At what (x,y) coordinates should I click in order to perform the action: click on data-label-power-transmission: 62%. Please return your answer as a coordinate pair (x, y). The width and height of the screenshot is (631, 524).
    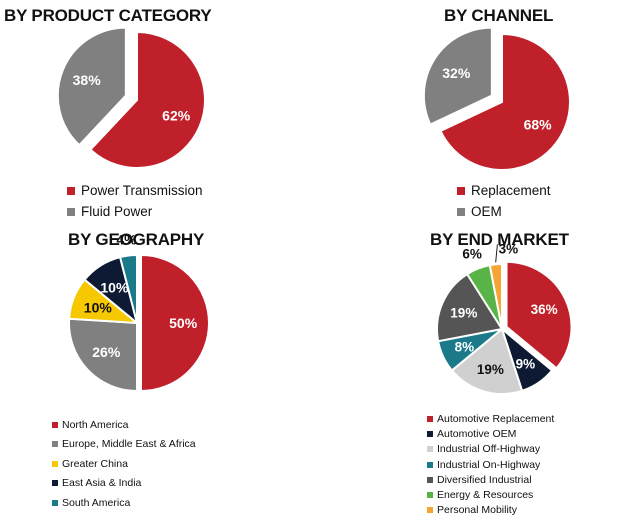
    Looking at the image, I should click on (176, 116).